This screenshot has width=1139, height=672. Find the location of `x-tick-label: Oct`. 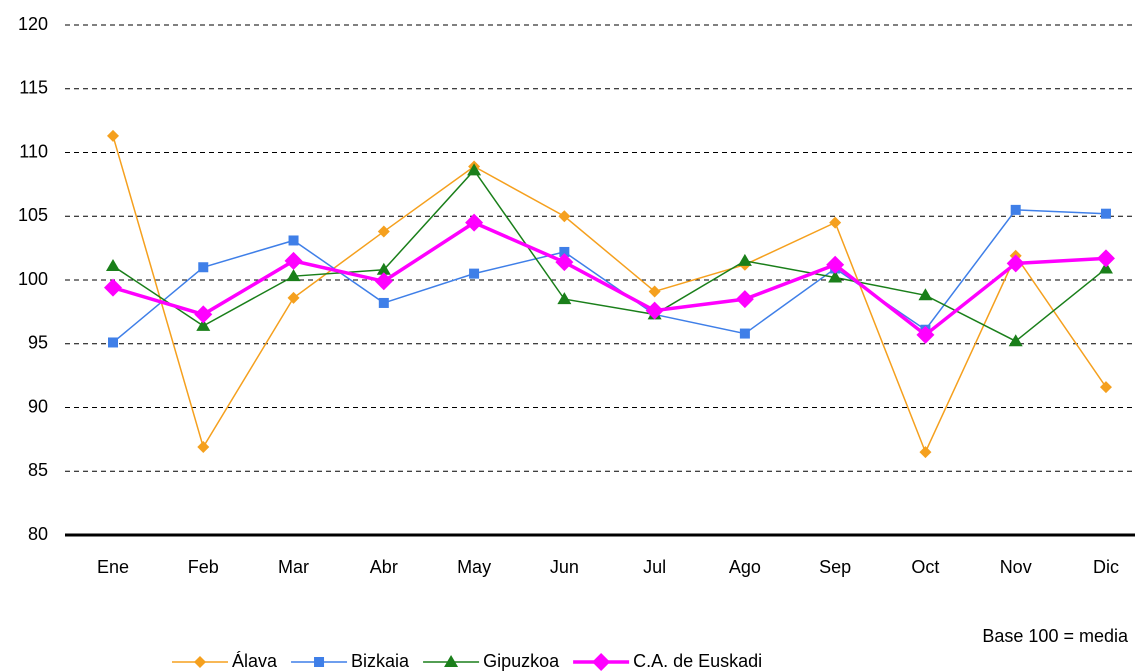

x-tick-label: Oct is located at coordinates (925, 567).